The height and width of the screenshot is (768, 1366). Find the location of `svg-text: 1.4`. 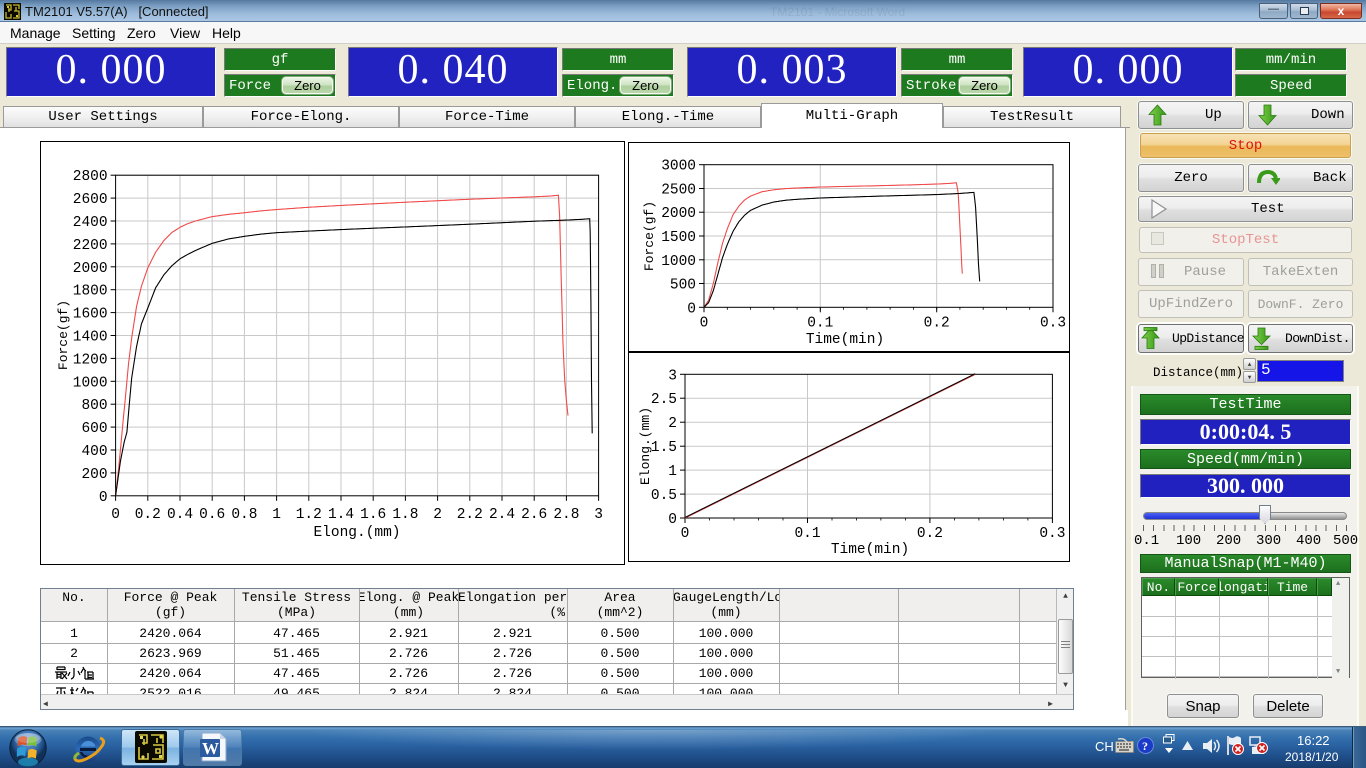

svg-text: 1.4 is located at coordinates (341, 515).